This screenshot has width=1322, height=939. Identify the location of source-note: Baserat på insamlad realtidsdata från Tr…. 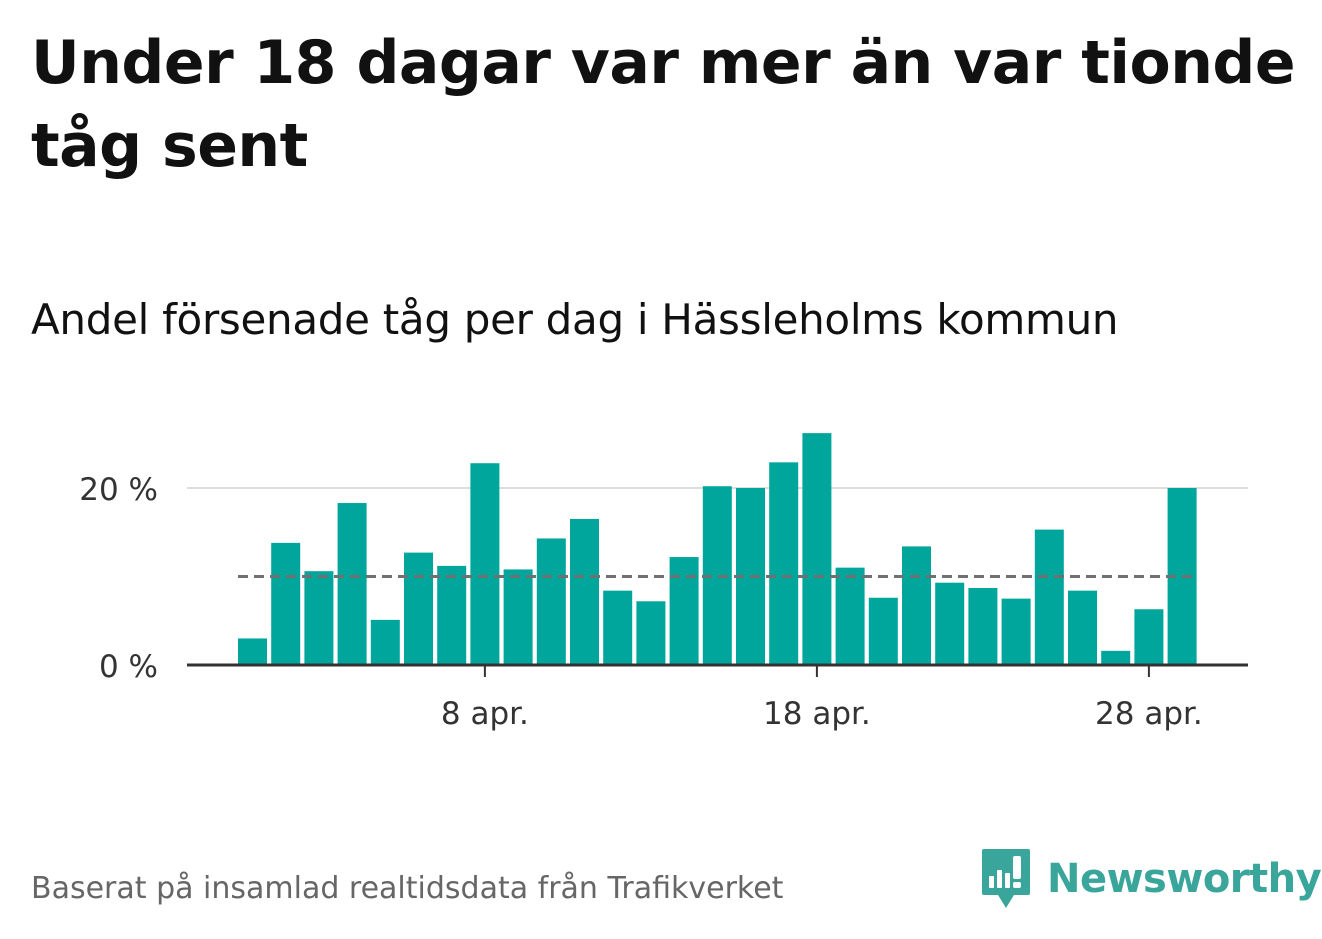
(407, 888).